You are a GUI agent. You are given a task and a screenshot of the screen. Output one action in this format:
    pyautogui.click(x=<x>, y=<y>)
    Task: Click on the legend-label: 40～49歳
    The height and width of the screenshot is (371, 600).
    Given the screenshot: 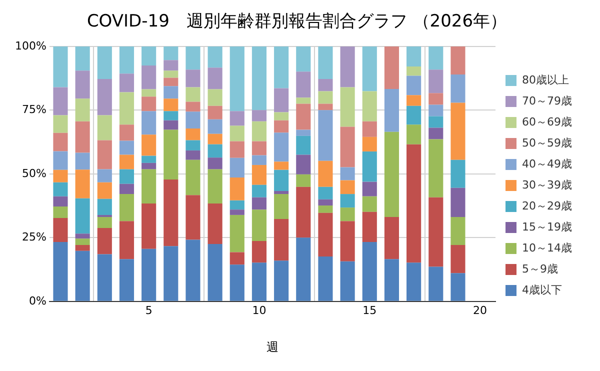 What is the action you would take?
    pyautogui.click(x=547, y=163)
    